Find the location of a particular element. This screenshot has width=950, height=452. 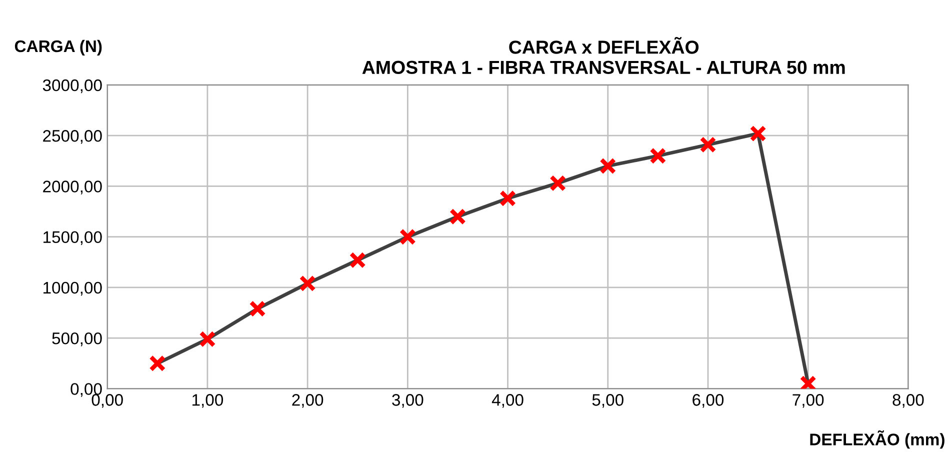

x-tick-label: 1,00 is located at coordinates (208, 401).